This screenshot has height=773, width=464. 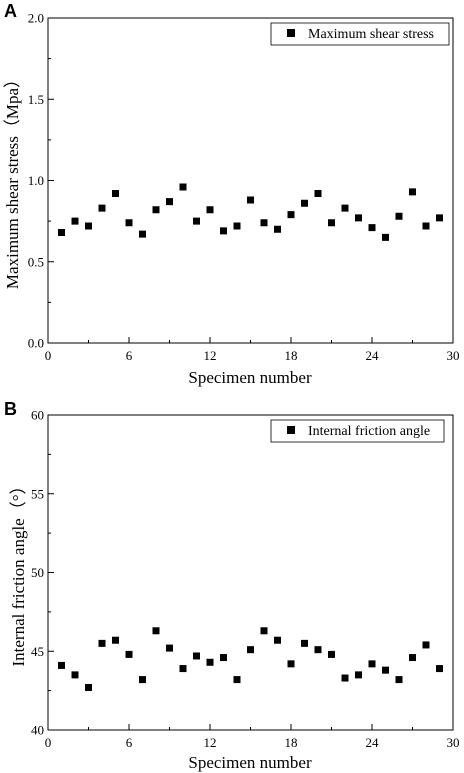 I want to click on x-tick-label-b: 0, so click(x=48, y=742).